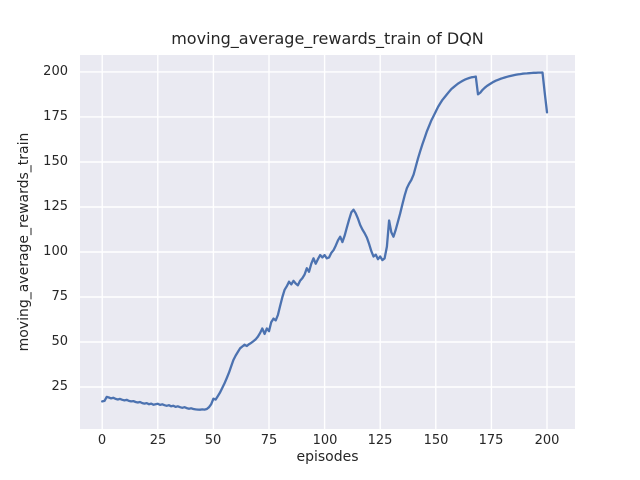  I want to click on x-tick-label: 100, so click(325, 440).